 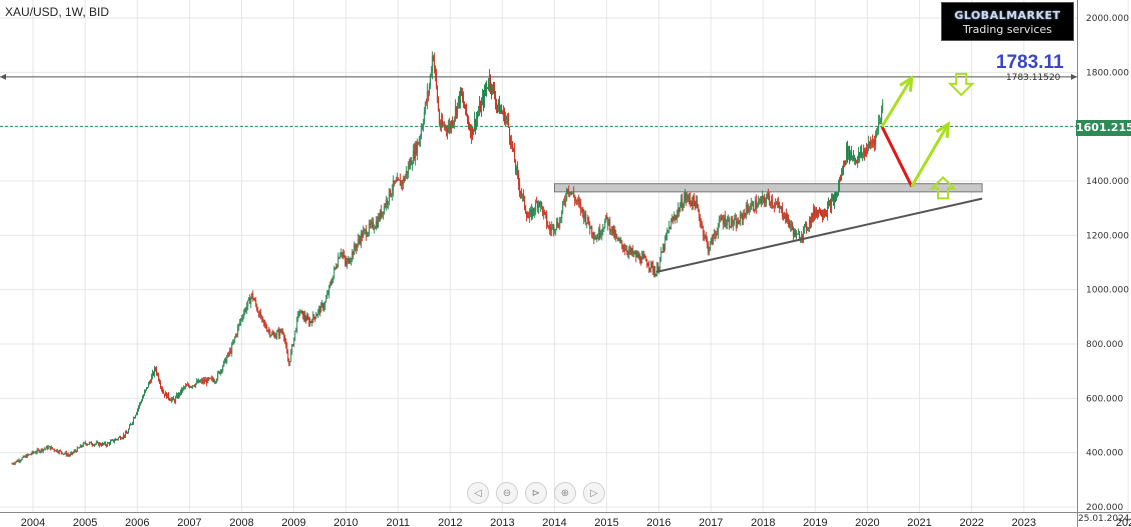 What do you see at coordinates (507, 493) in the screenshot?
I see `zoom-out-button: ⊖` at bounding box center [507, 493].